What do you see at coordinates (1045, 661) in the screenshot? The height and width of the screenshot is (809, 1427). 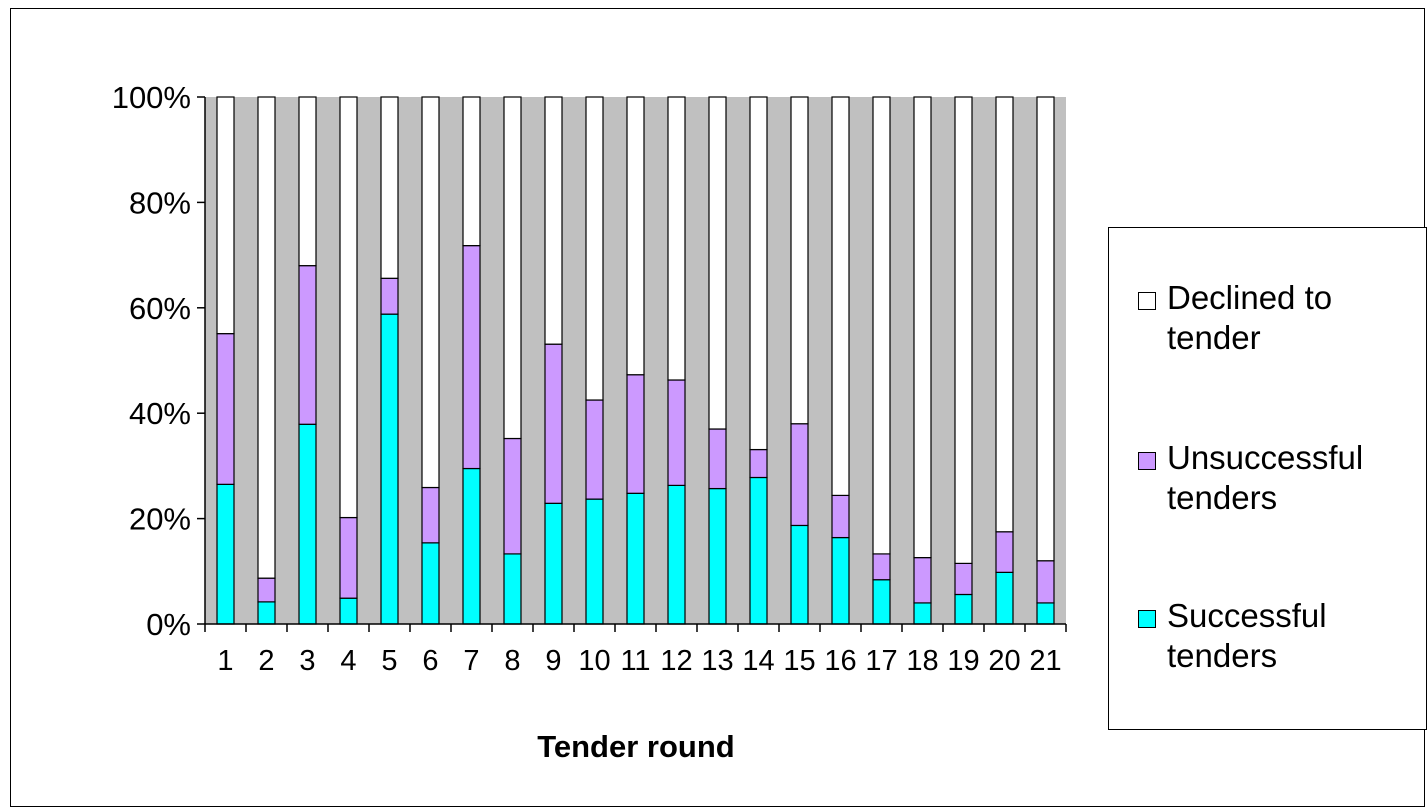 I see `x-tick-label: 21` at bounding box center [1045, 661].